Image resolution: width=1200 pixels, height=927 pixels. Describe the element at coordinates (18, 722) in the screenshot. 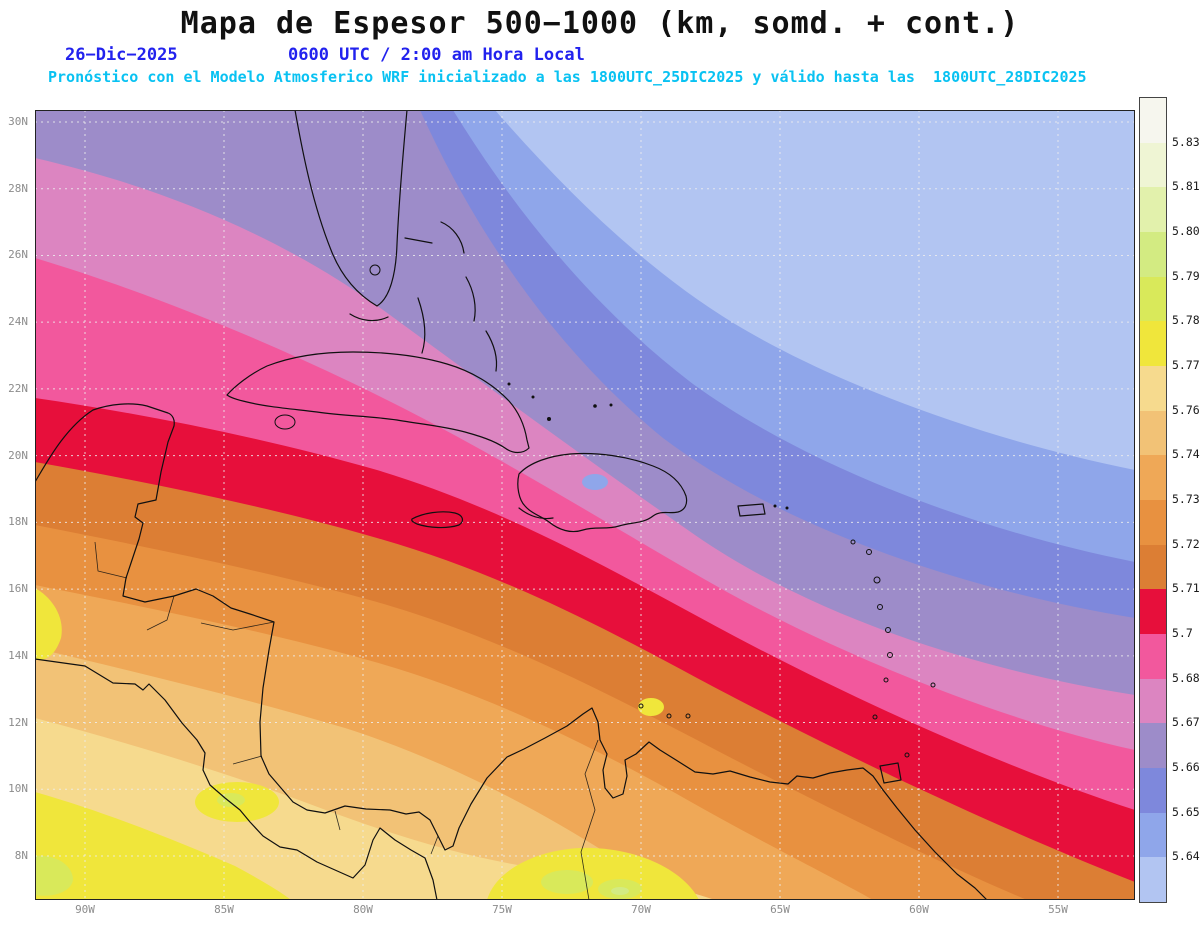

I see `lat-tick-label: 12N` at that location.